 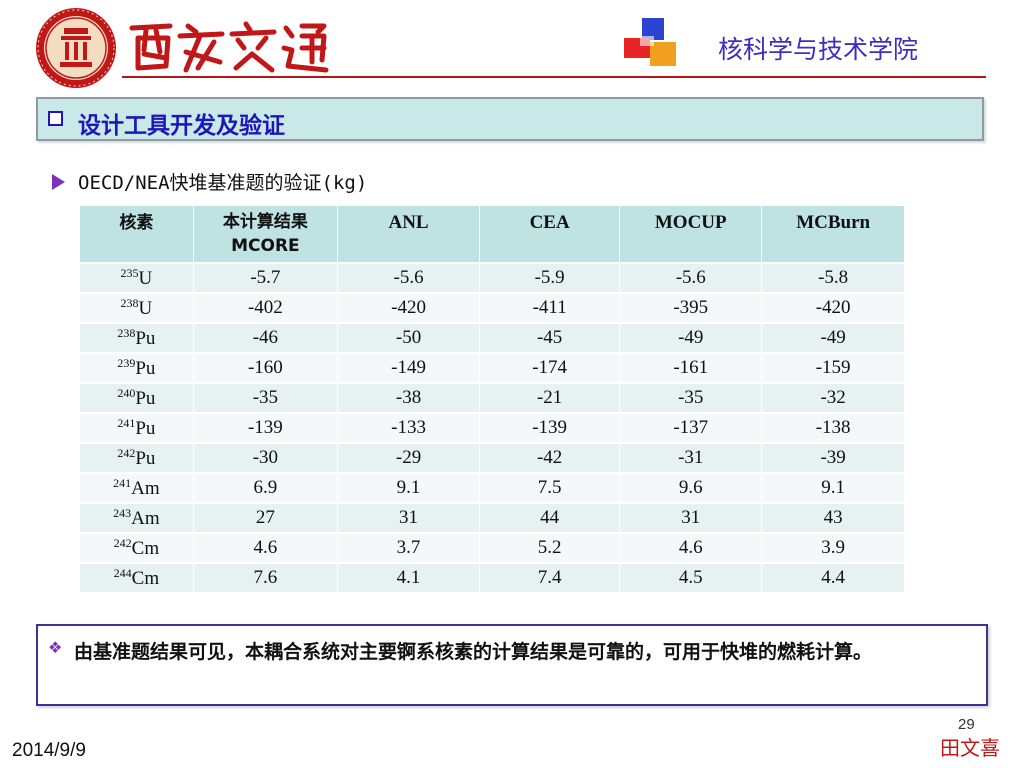 What do you see at coordinates (126, 393) in the screenshot?
I see `mass-number: 240` at bounding box center [126, 393].